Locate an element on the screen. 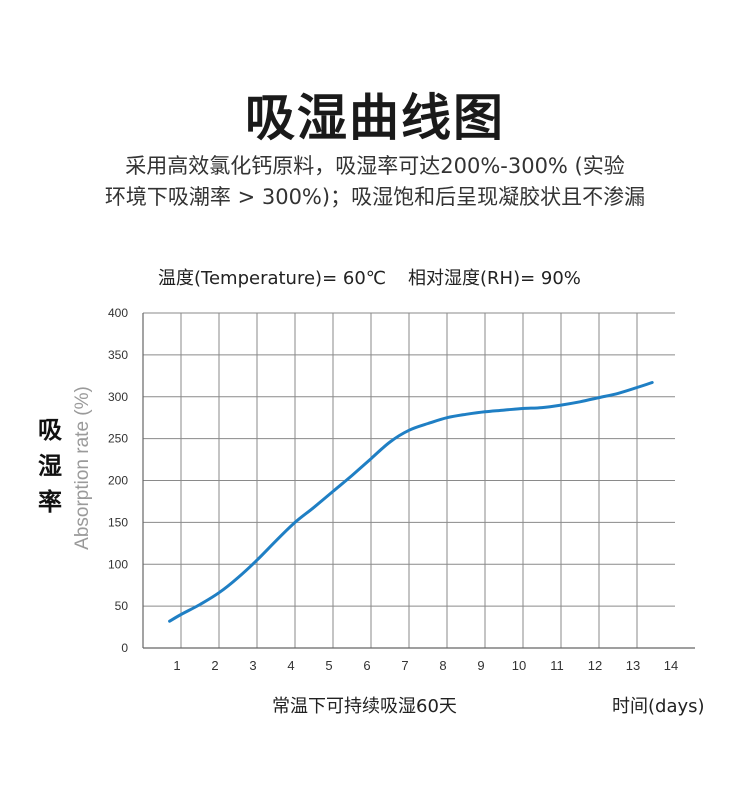  y-tick-350: 350 is located at coordinates (118, 355).